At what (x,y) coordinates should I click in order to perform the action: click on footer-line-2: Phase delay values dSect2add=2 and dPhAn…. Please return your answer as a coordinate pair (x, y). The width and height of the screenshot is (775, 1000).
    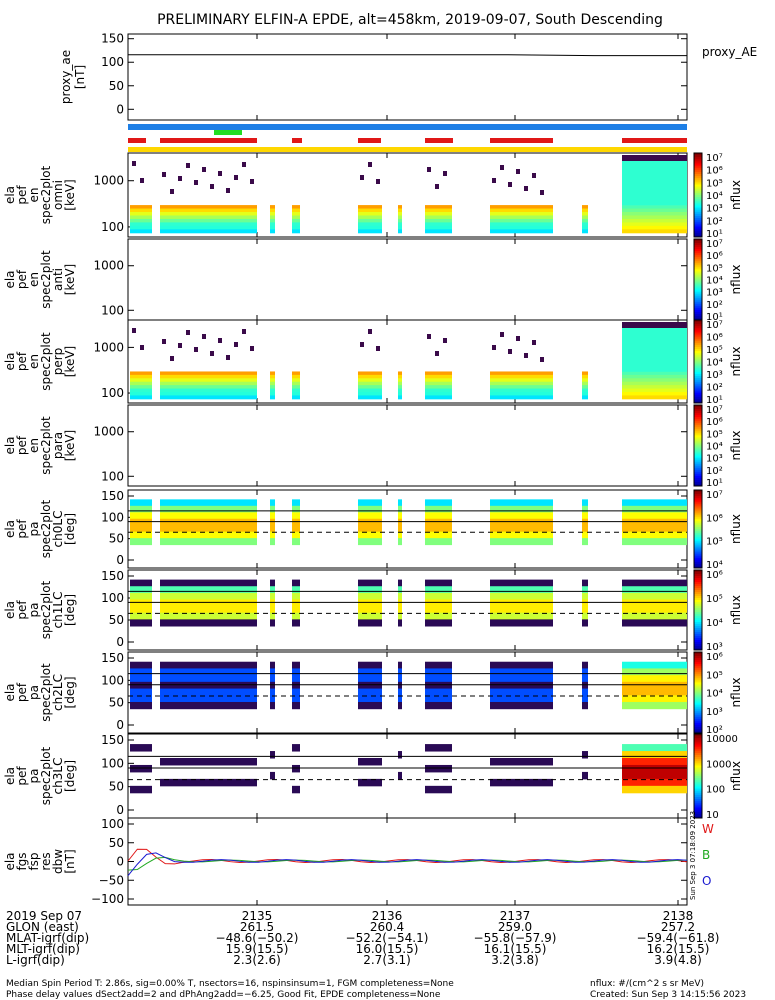
    Looking at the image, I should click on (223, 995).